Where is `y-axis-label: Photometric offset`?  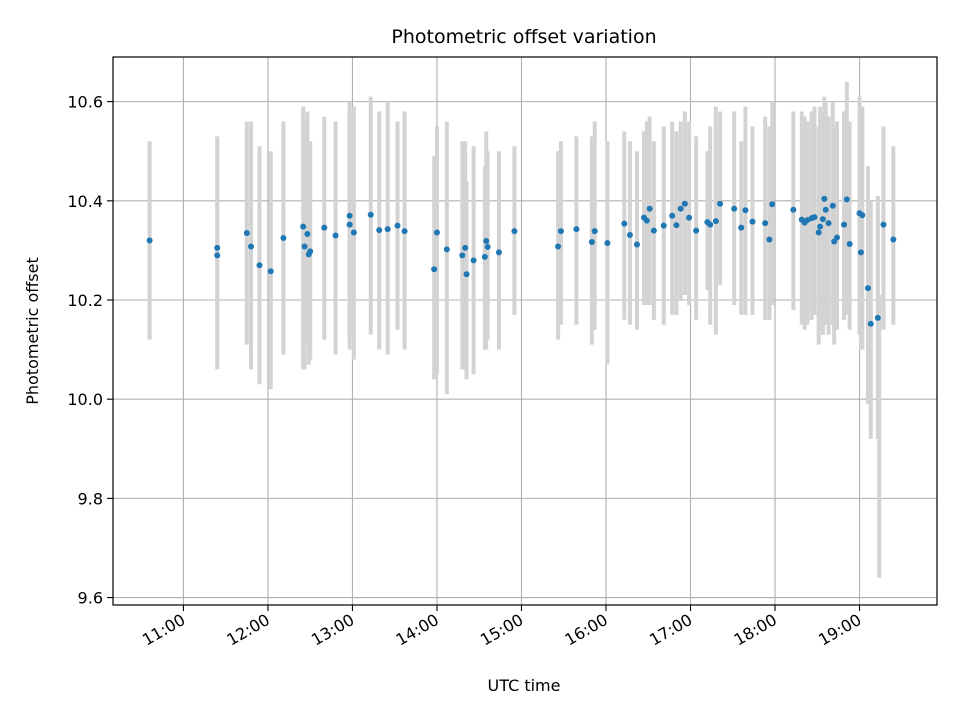
y-axis-label: Photometric offset is located at coordinates (32, 331).